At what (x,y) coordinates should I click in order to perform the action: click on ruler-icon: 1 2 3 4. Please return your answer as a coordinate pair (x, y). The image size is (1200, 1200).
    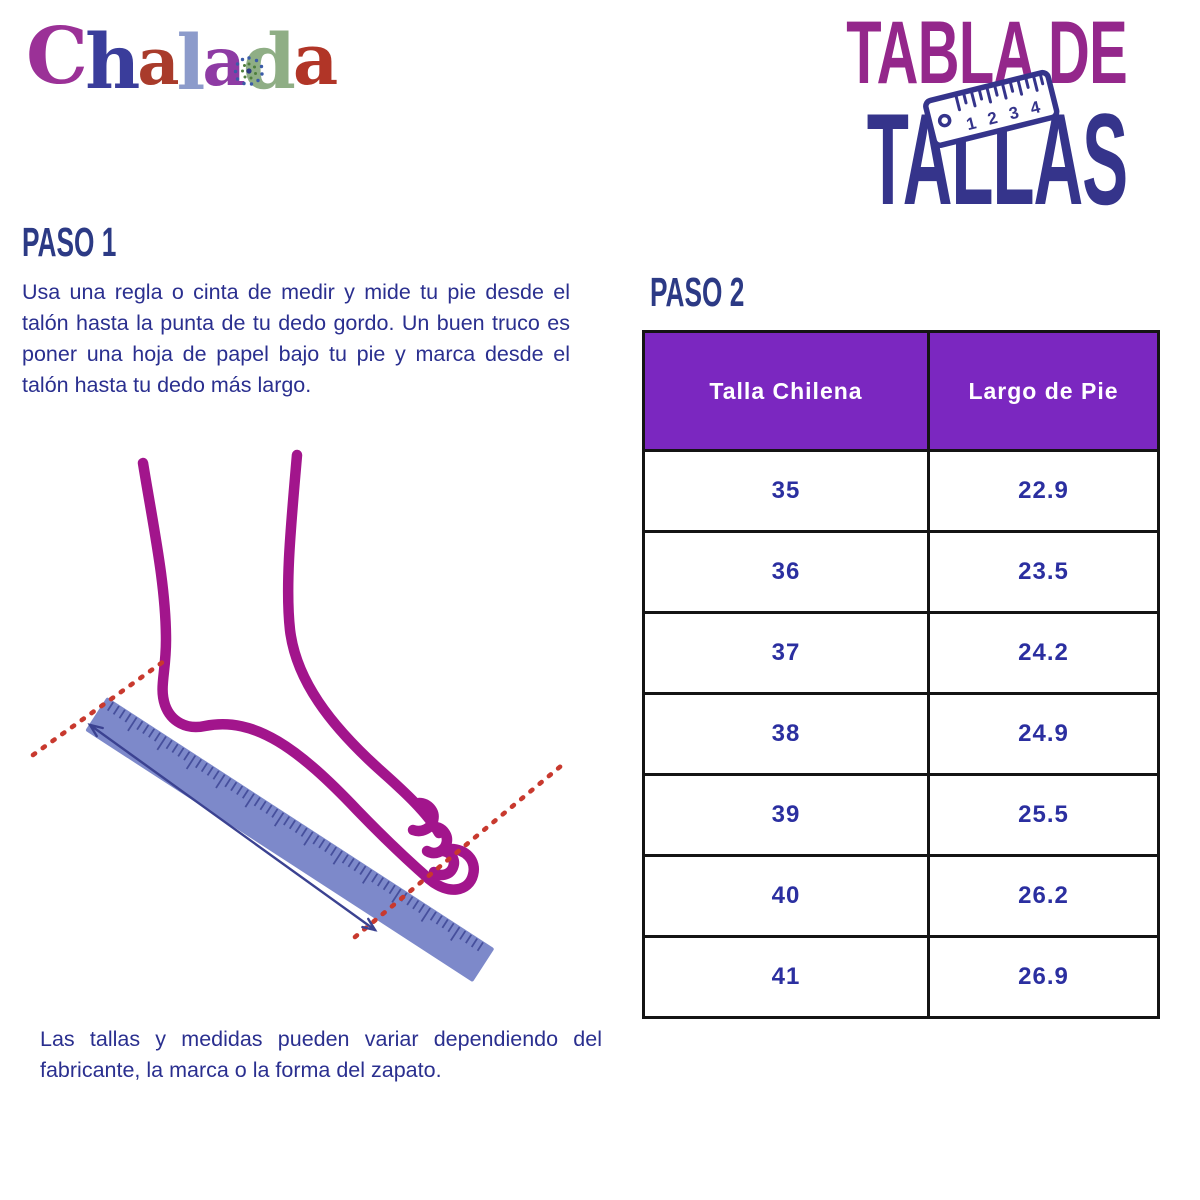
    Looking at the image, I should click on (991, 109).